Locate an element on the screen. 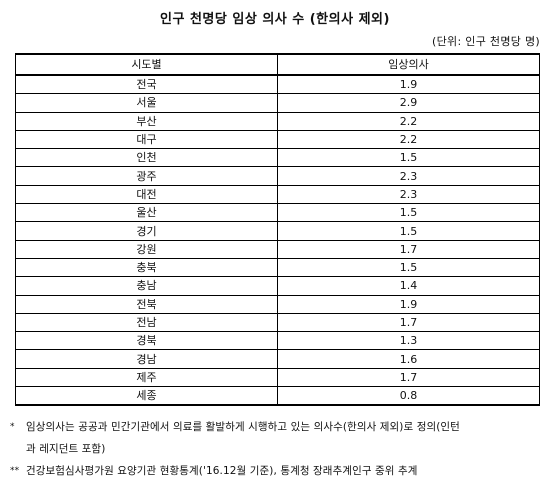 The image size is (550, 482). region-cell: 전북 is located at coordinates (146, 304).